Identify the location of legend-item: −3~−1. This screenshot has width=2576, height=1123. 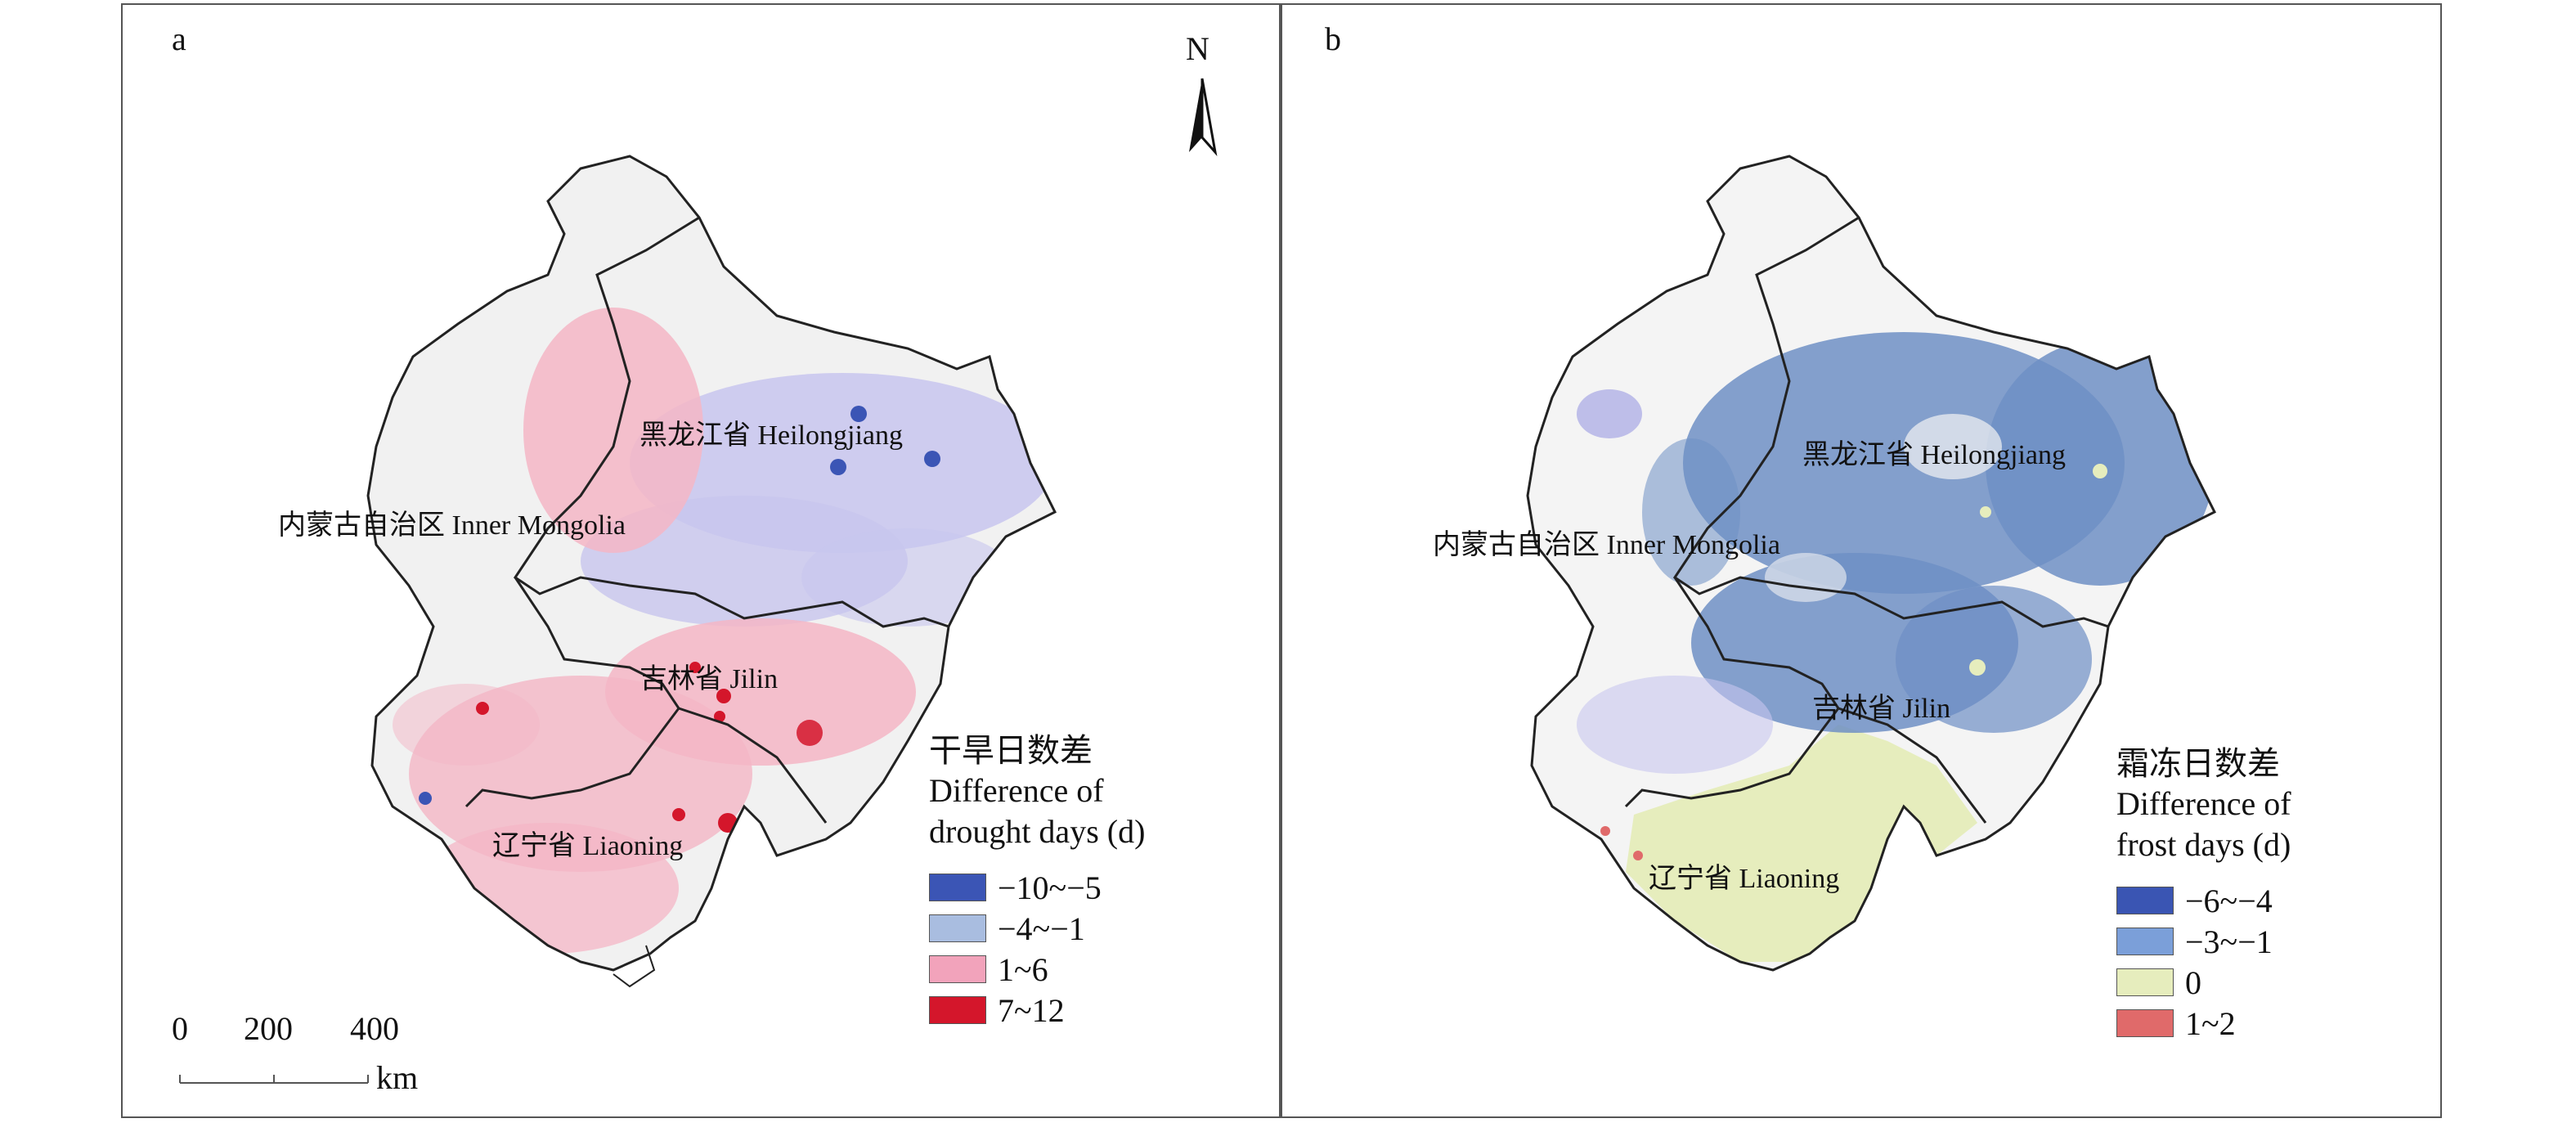
(2203, 941).